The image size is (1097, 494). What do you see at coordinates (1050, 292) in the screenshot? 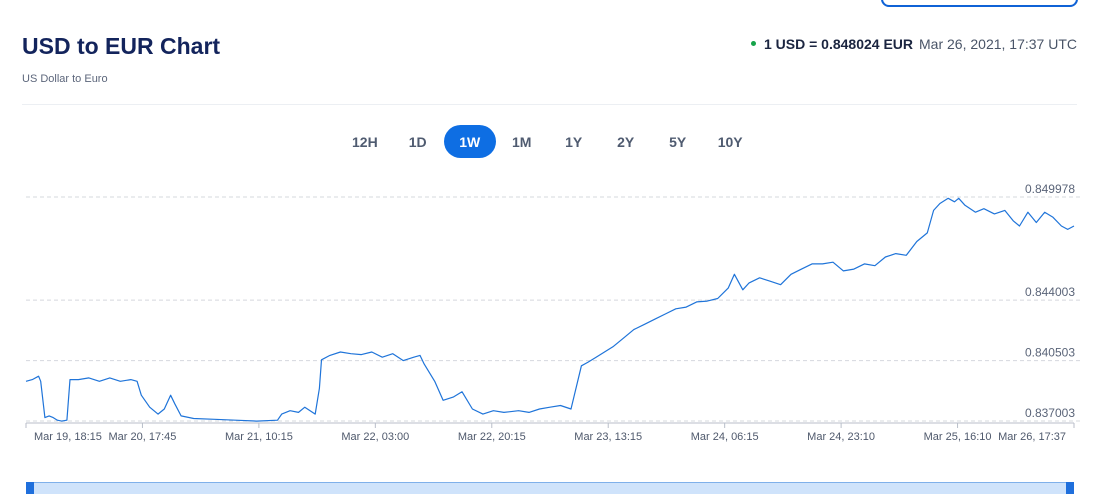
I see `y-tick-label: 0.844003` at bounding box center [1050, 292].